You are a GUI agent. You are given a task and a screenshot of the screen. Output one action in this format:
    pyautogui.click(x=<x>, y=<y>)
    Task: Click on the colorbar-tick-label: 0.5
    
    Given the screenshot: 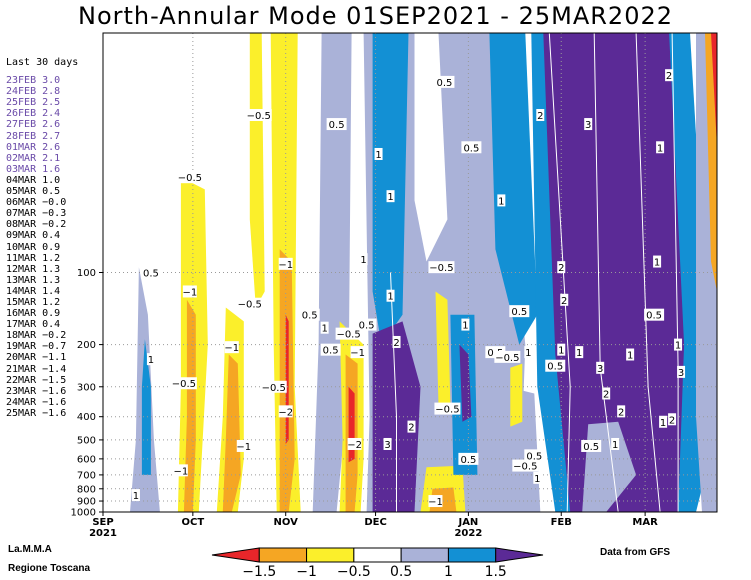 What is the action you would take?
    pyautogui.click(x=401, y=572)
    